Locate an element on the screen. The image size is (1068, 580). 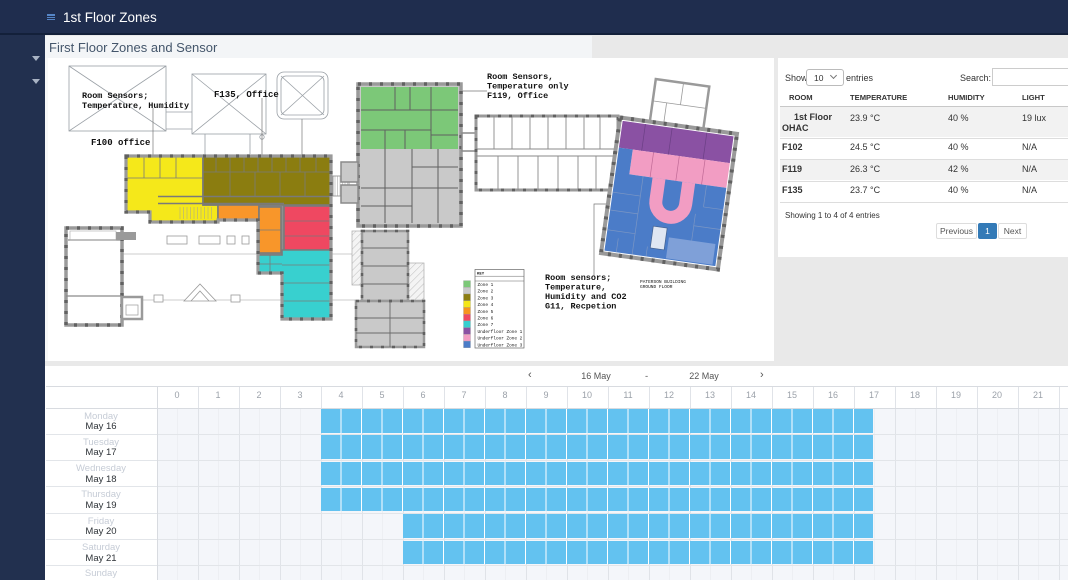
svg-text: Zone 7 is located at coordinates (486, 325).